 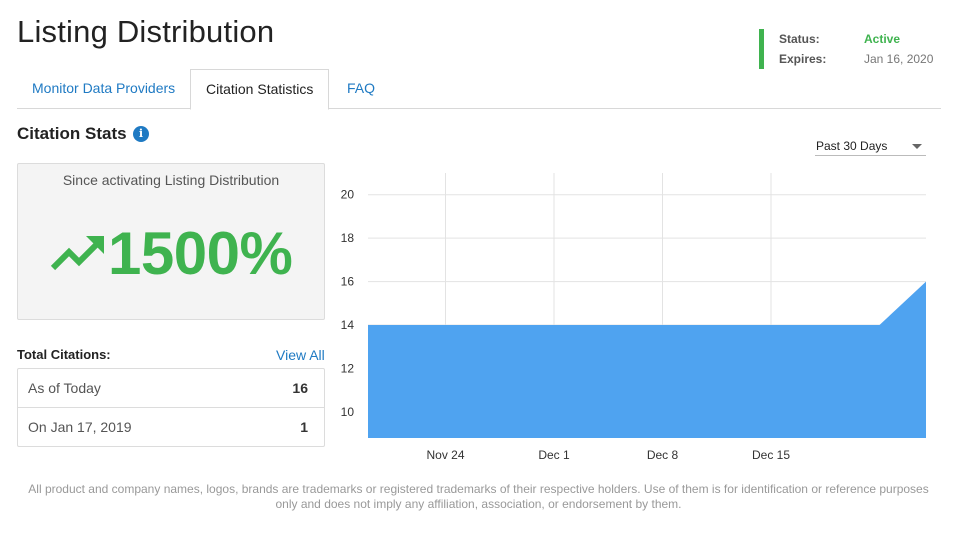 What do you see at coordinates (141, 134) in the screenshot?
I see `info-icon: i` at bounding box center [141, 134].